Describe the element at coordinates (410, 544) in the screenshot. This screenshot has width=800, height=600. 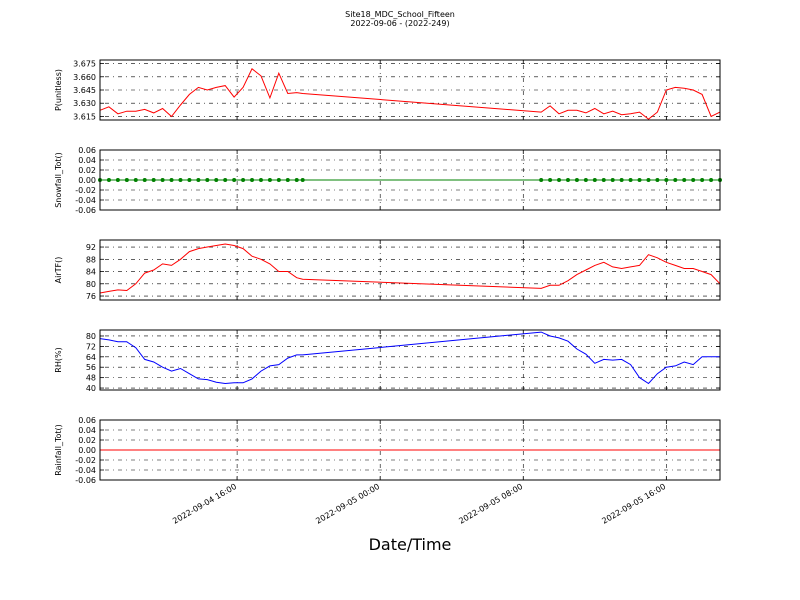
I see `x-axis-label: Date/Time` at that location.